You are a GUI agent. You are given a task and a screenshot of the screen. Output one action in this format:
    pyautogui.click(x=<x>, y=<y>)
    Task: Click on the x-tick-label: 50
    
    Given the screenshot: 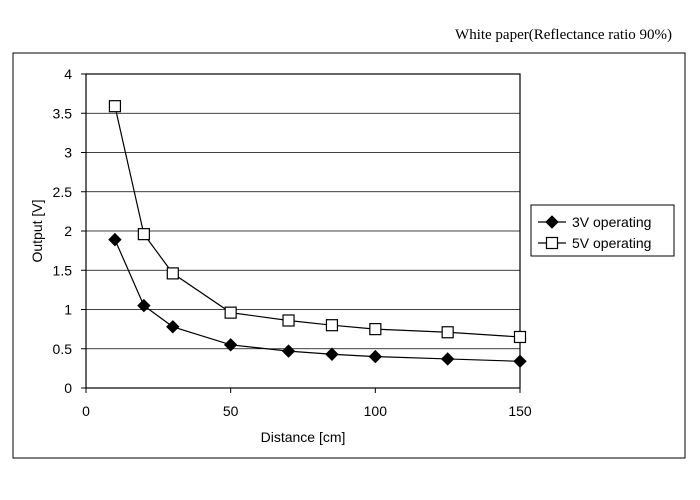 What is the action you would take?
    pyautogui.click(x=231, y=411)
    